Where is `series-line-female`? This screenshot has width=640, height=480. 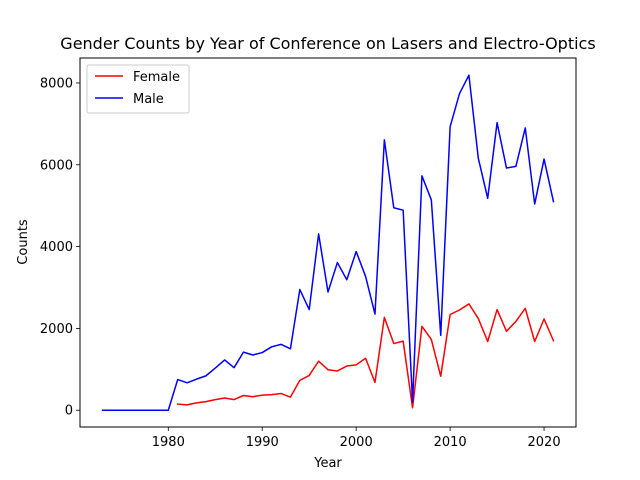
series-line-female is located at coordinates (365, 356).